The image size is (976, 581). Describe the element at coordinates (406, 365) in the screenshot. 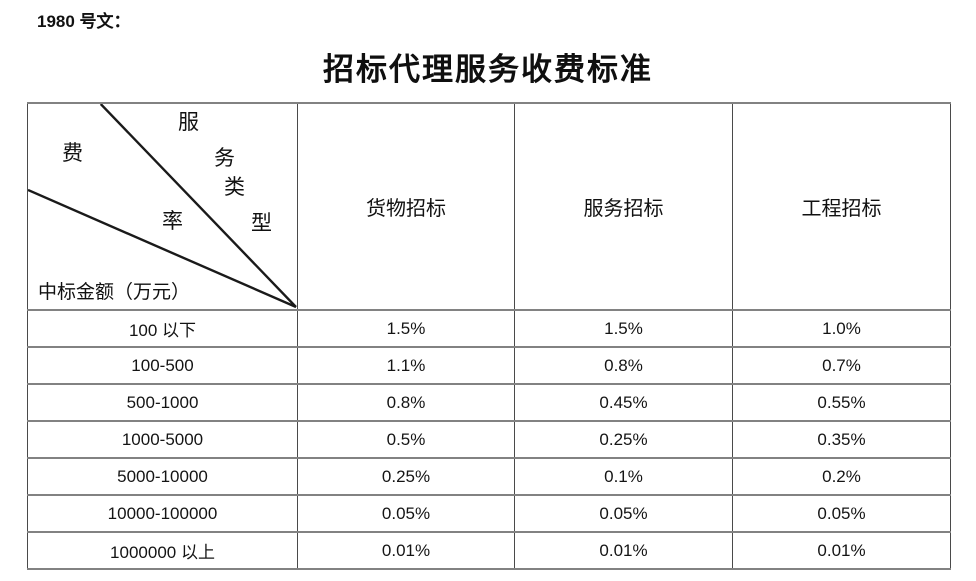

I see `fee-value-cell: 1.1%` at that location.